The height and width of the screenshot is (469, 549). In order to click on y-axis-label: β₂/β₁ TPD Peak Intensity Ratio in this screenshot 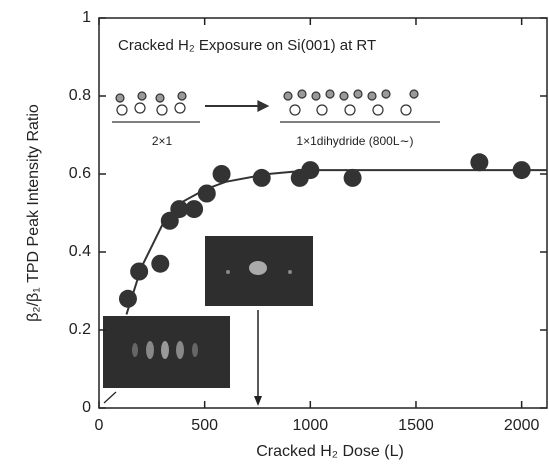, I will do `click(33, 213)`.